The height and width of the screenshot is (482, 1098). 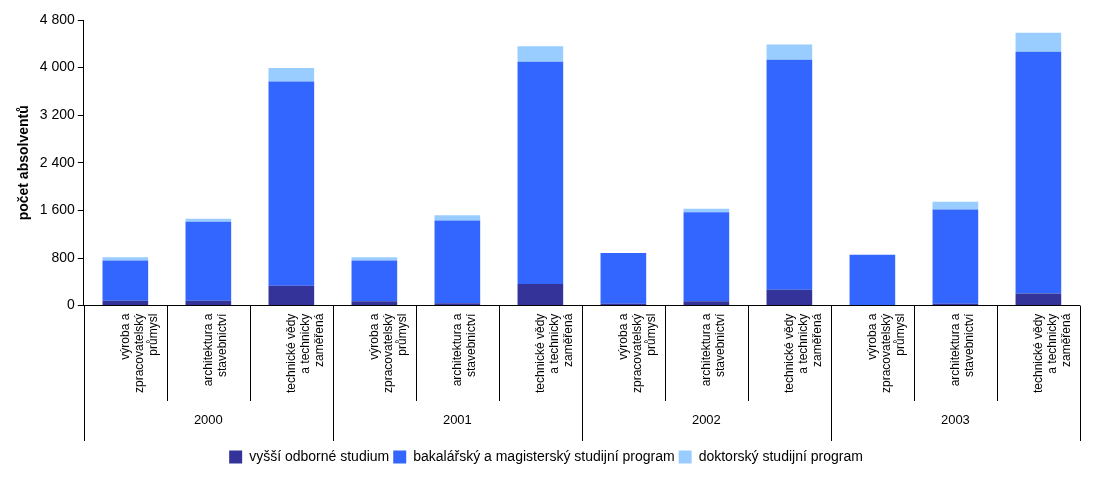 I want to click on y-tick-label: 800, so click(x=63, y=256).